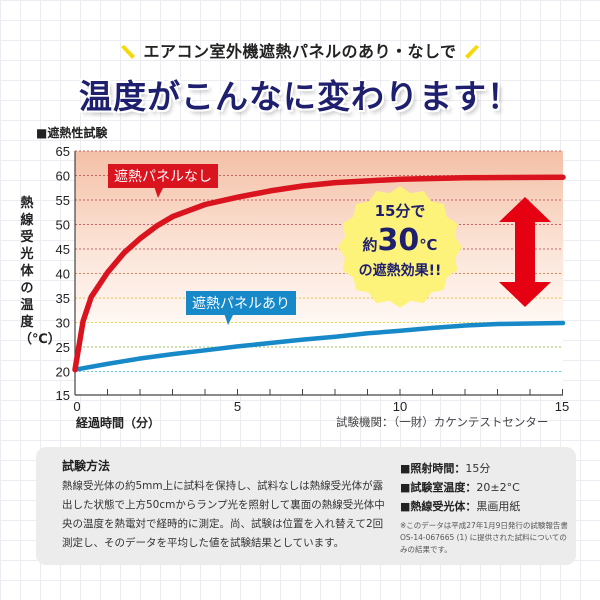 The height and width of the screenshot is (600, 600). What do you see at coordinates (63, 225) in the screenshot?
I see `svg-text: 50` at bounding box center [63, 225].